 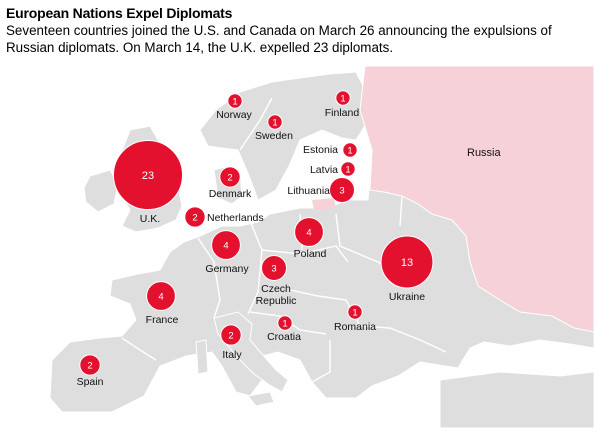 I want to click on bubble-germany, so click(x=226, y=245).